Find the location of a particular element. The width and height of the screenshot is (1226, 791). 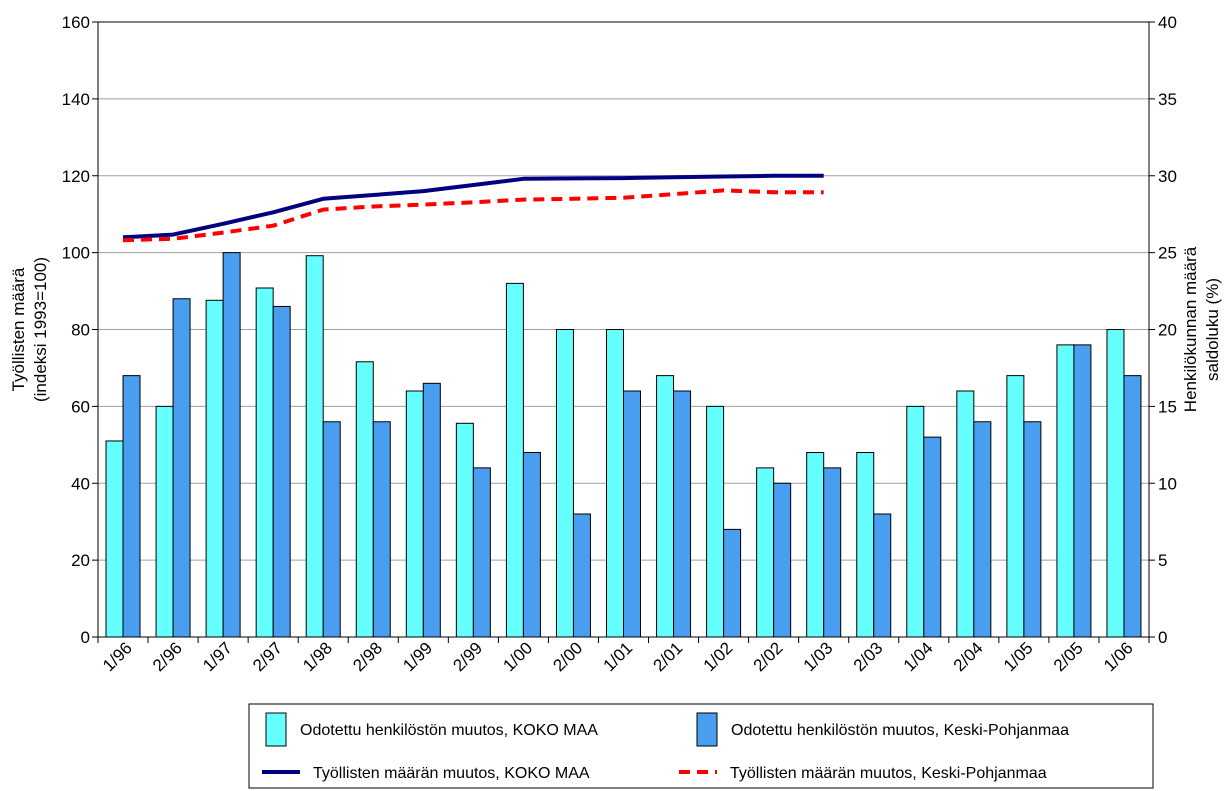

right-axis-title-line2: saldoluku (%) is located at coordinates (1212, 329).